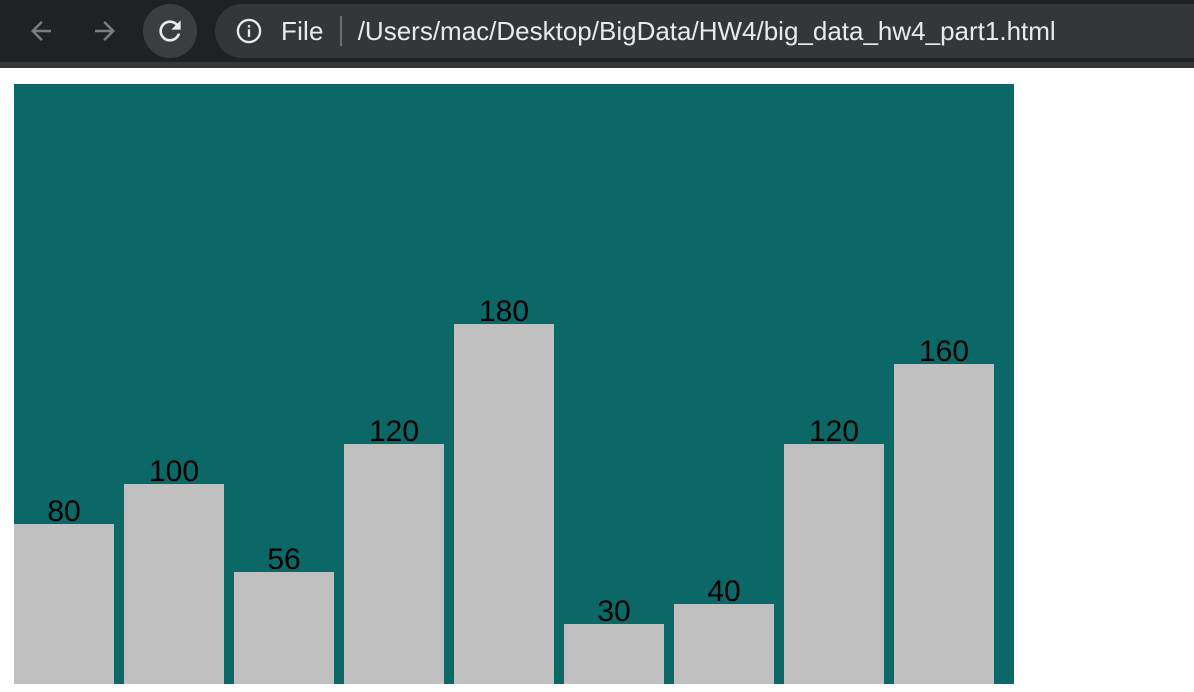  What do you see at coordinates (63, 511) in the screenshot?
I see `bar-value-label-1: 80` at bounding box center [63, 511].